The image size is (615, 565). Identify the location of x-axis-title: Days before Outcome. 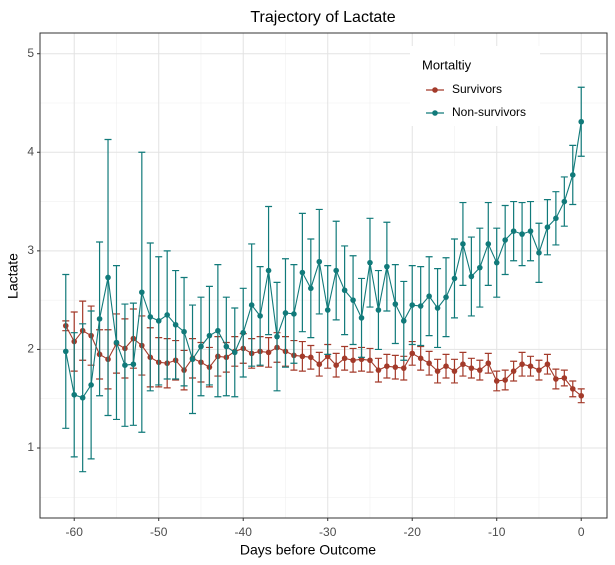
(308, 550).